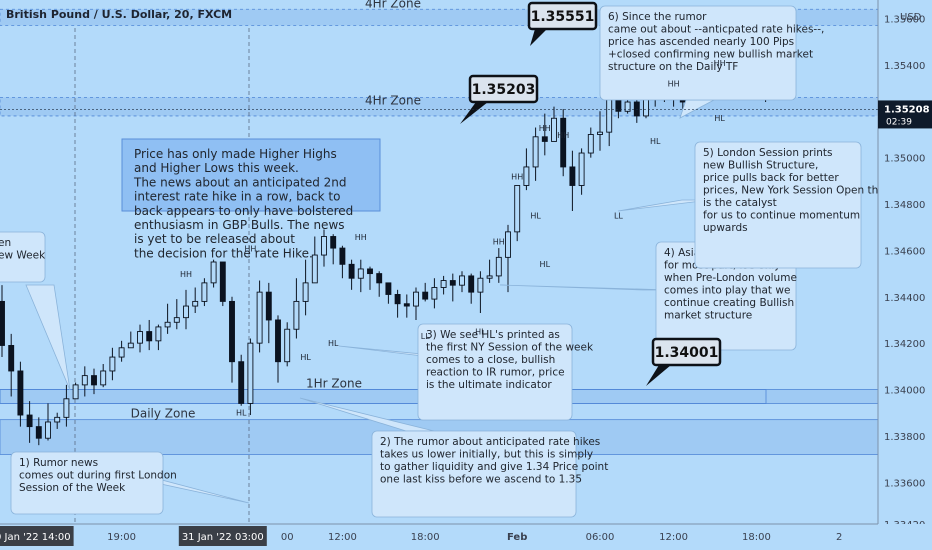 The height and width of the screenshot is (550, 932). Describe the element at coordinates (474, 113) in the screenshot. I see `price-tag-pointer` at that location.